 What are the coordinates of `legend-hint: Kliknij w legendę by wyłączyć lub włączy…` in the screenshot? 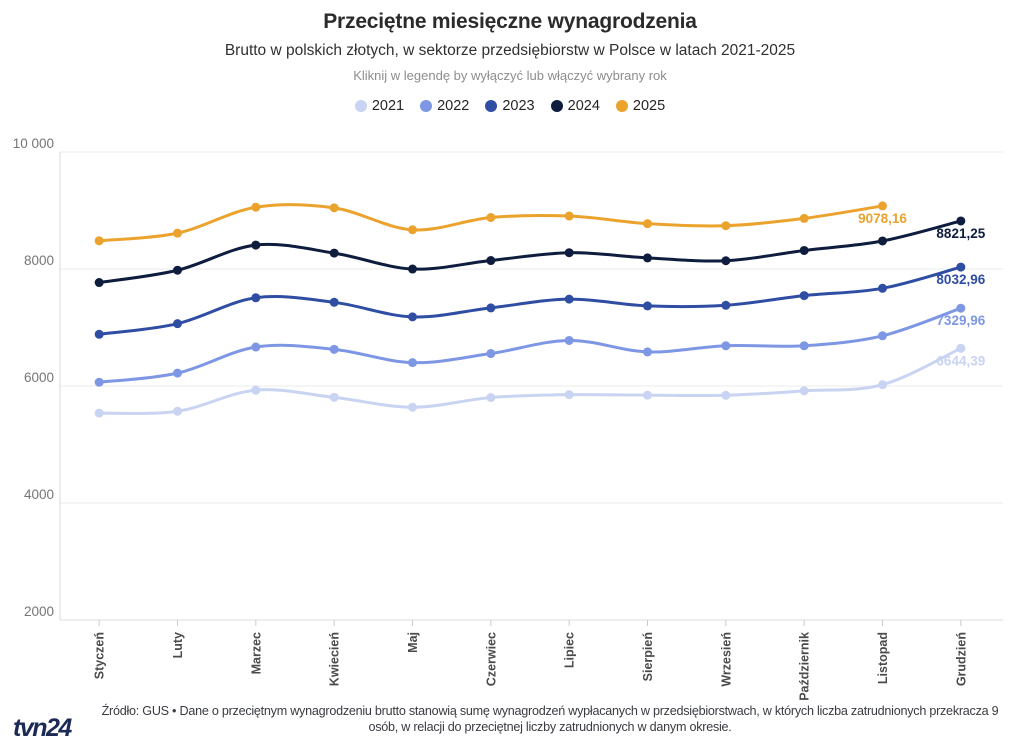 It's located at (510, 75).